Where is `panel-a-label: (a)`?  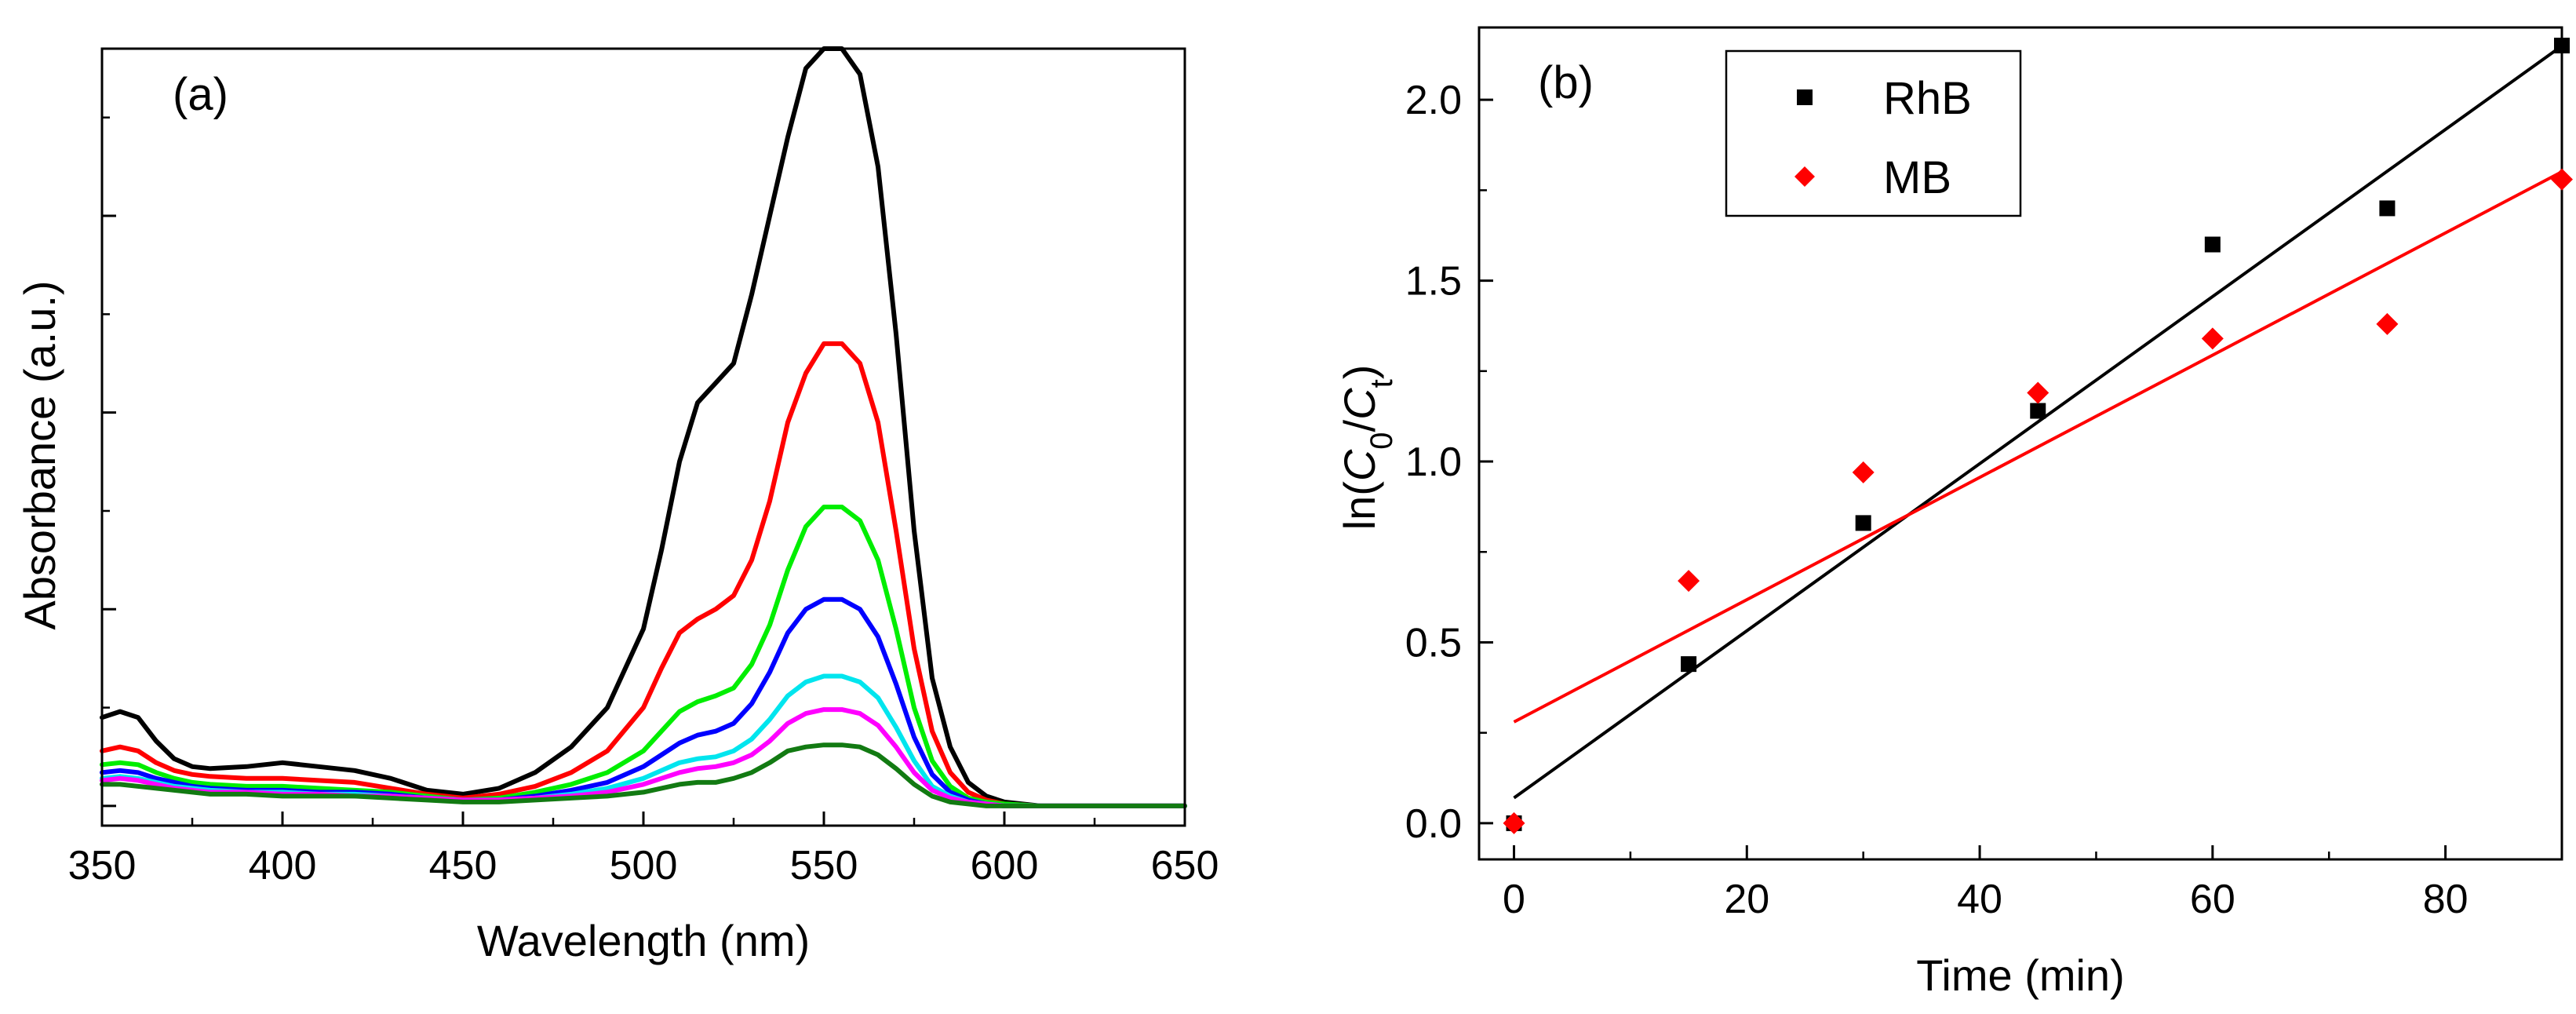
panel-a-label: (a) is located at coordinates (200, 94).